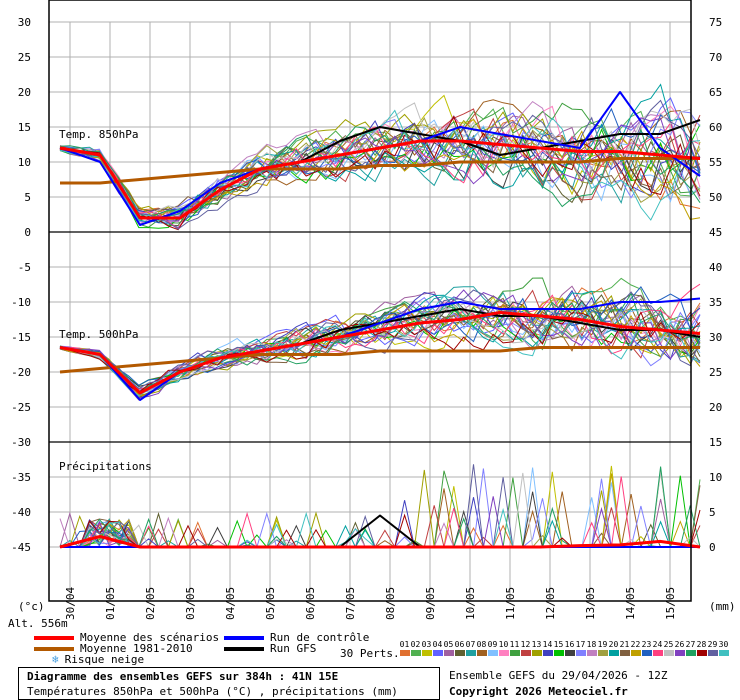 The image size is (740, 700). I want to click on legend-perts: 30 Perts., so click(370, 653).